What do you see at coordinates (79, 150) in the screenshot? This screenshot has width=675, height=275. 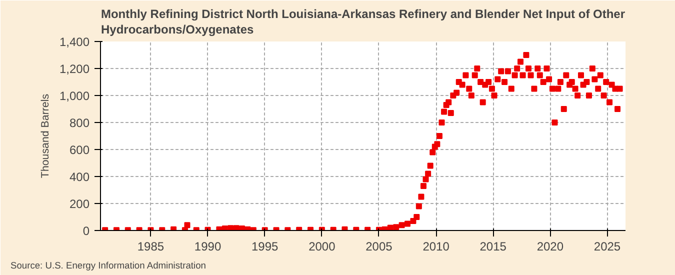 I see `y-tick-label: 600` at bounding box center [79, 150].